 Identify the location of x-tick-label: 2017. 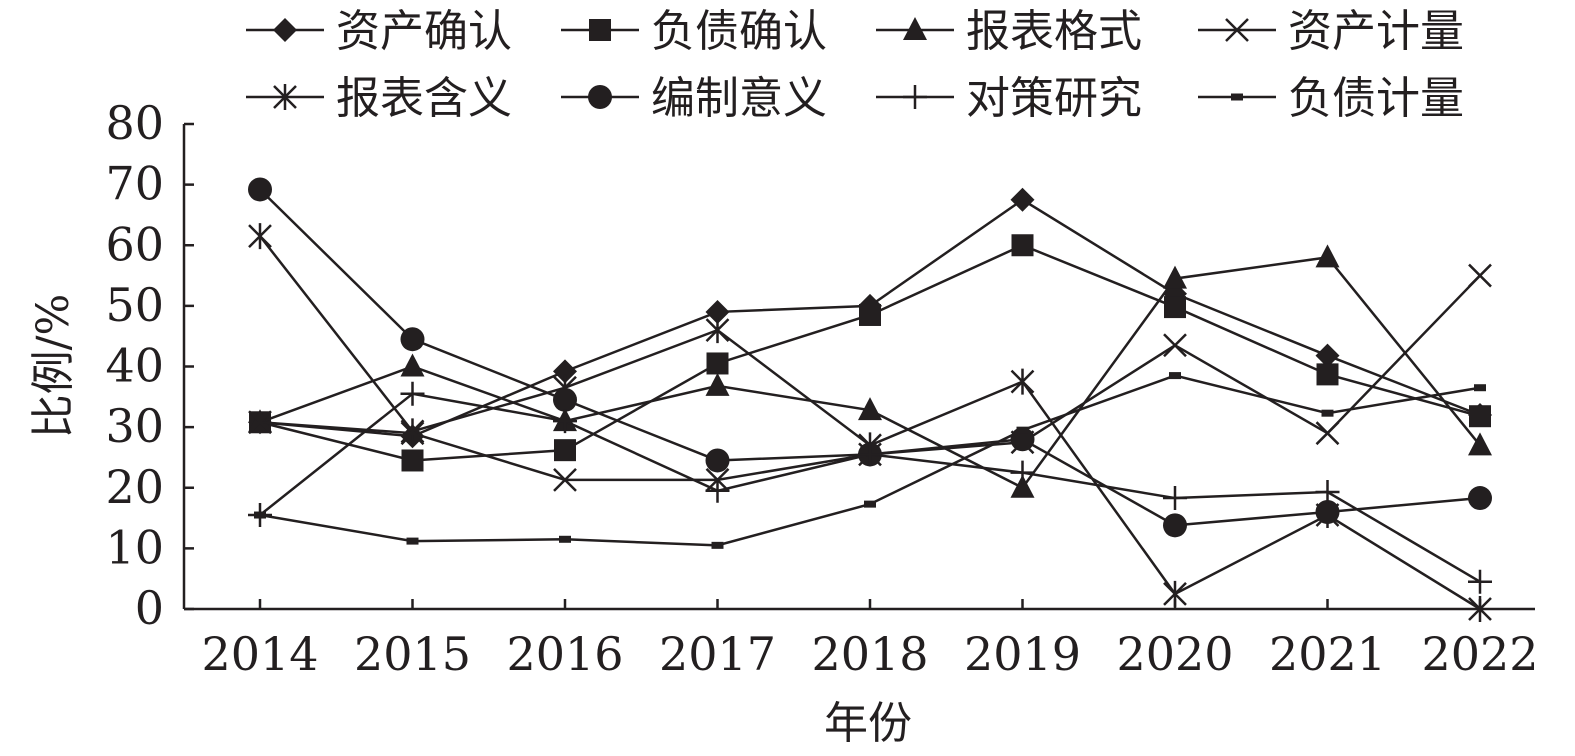
(717, 654).